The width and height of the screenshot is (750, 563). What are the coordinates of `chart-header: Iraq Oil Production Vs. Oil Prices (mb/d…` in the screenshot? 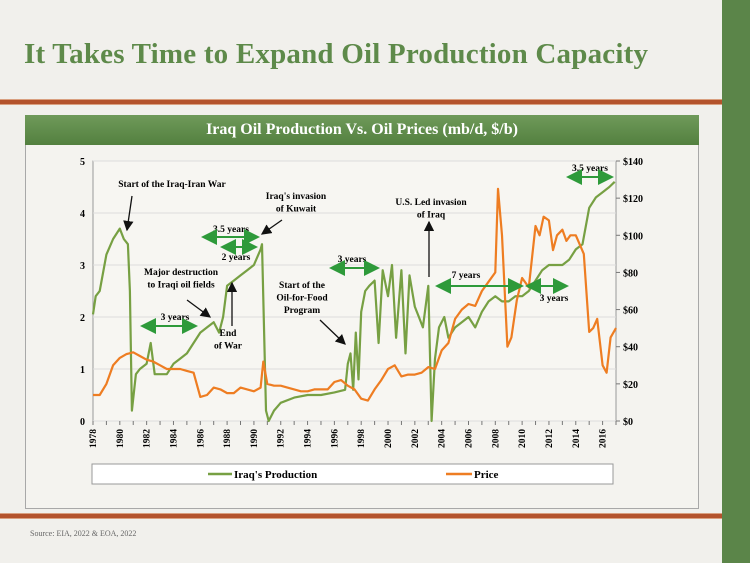 It's located at (362, 130).